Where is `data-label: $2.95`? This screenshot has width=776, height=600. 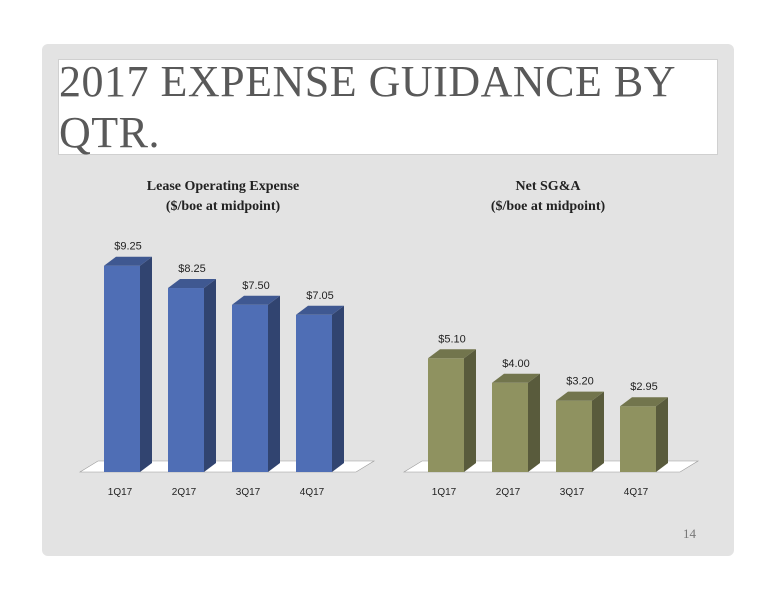
data-label: $2.95 is located at coordinates (644, 387).